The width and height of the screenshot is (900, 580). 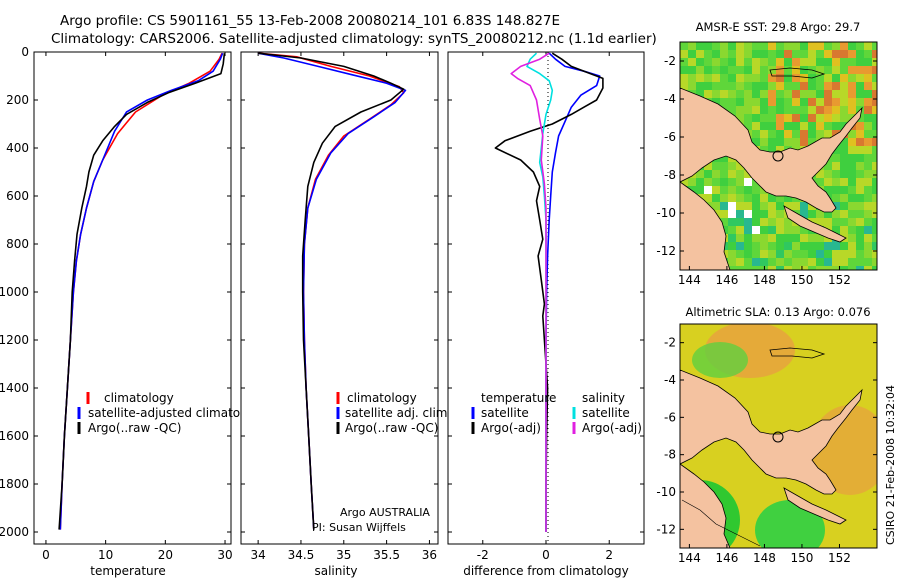 I want to click on map-x-tick-label: 148, so click(x=764, y=558).